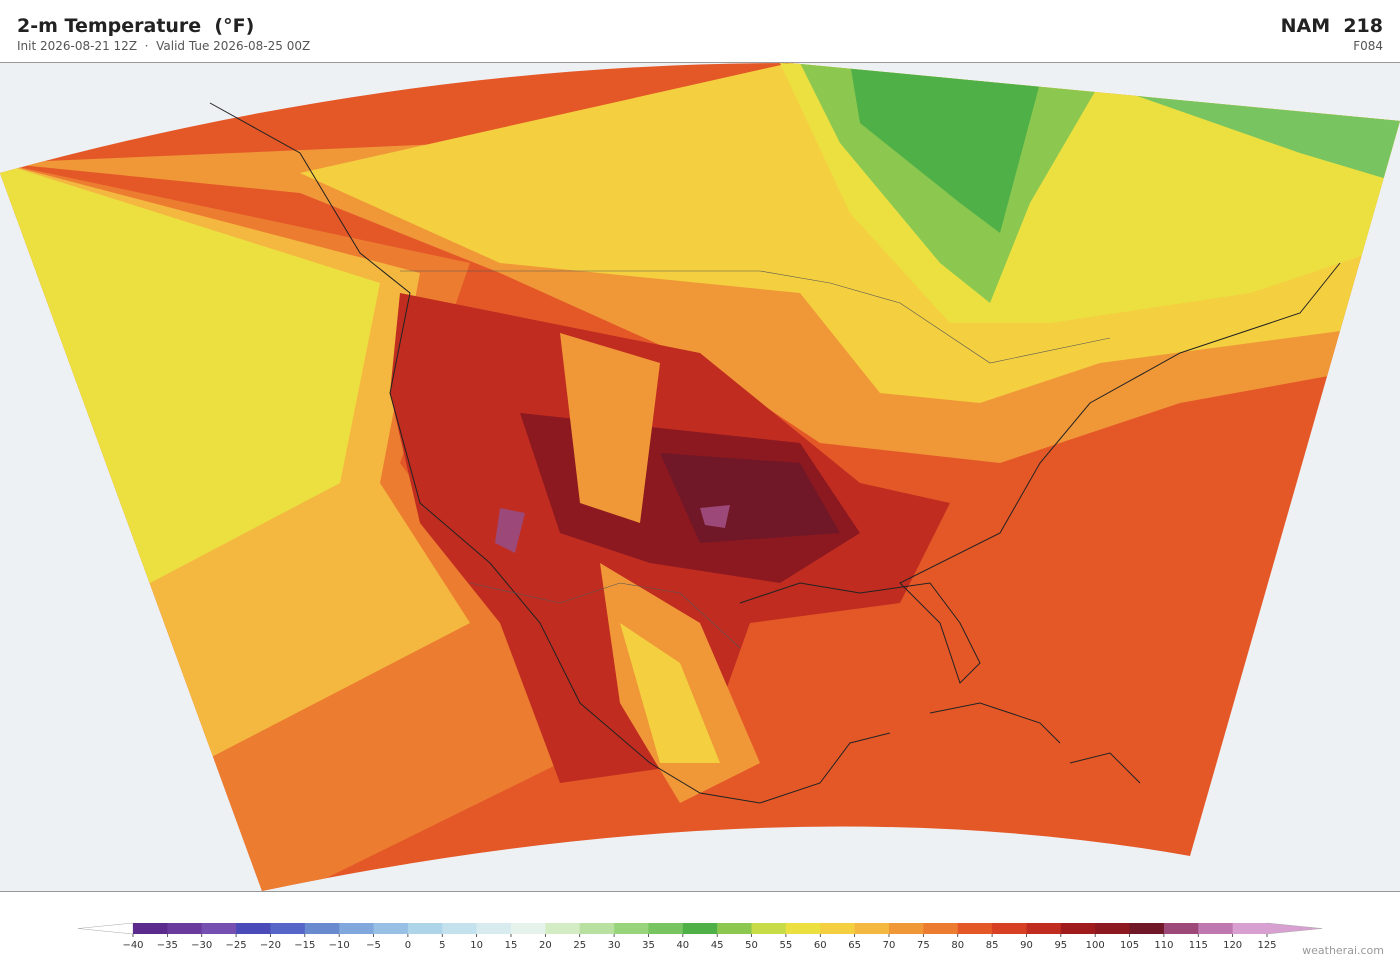 Image resolution: width=1400 pixels, height=965 pixels. I want to click on watermark: weatherai.com, so click(1343, 950).